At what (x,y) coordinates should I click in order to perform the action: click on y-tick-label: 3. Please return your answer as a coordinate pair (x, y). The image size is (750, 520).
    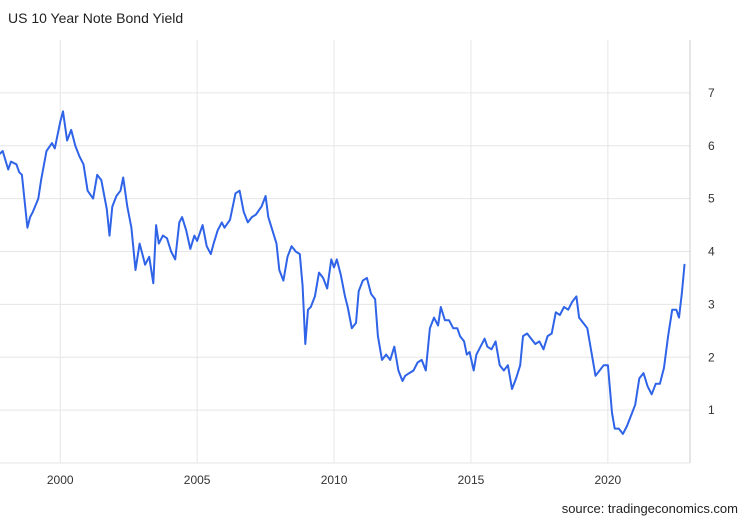
    Looking at the image, I should click on (711, 304).